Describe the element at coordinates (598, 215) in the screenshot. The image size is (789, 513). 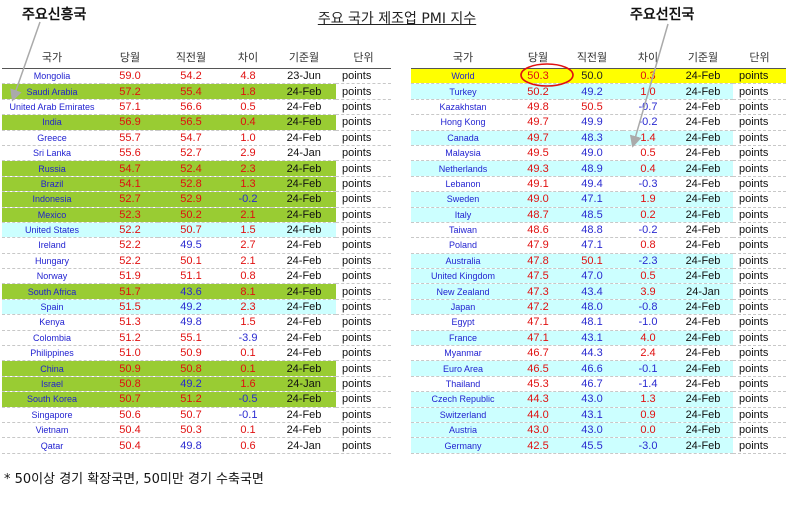
I see `table-row: Italy 48.7 48.5 0.2 24-Feb points` at that location.